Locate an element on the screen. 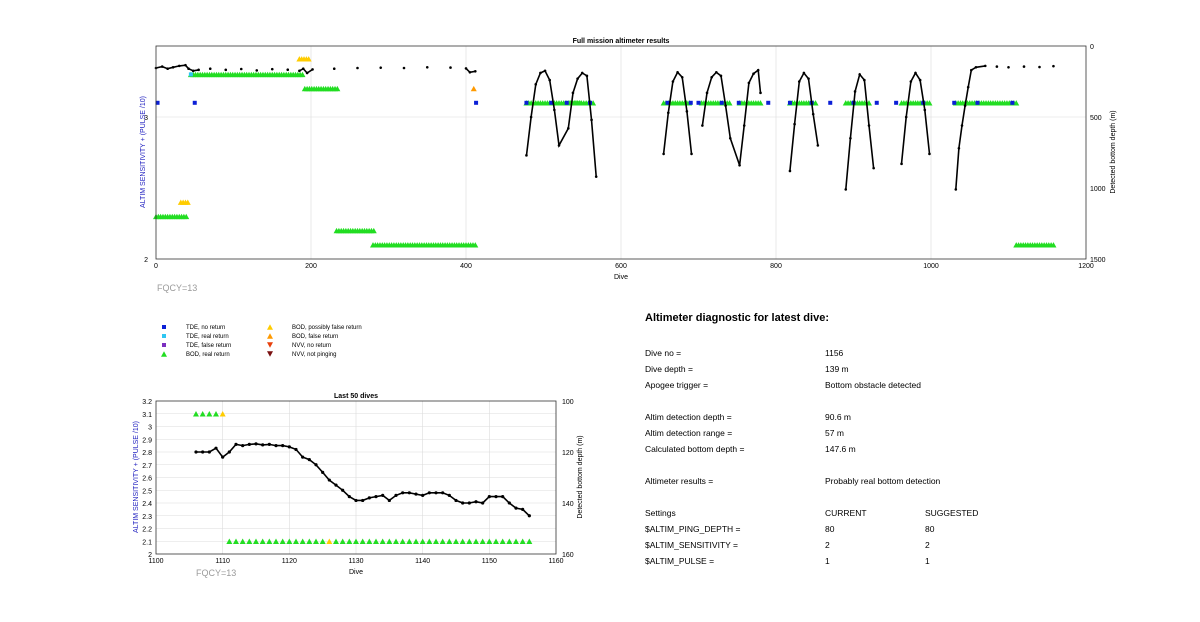  last50-x-tick-label: 1140 is located at coordinates (422, 561).